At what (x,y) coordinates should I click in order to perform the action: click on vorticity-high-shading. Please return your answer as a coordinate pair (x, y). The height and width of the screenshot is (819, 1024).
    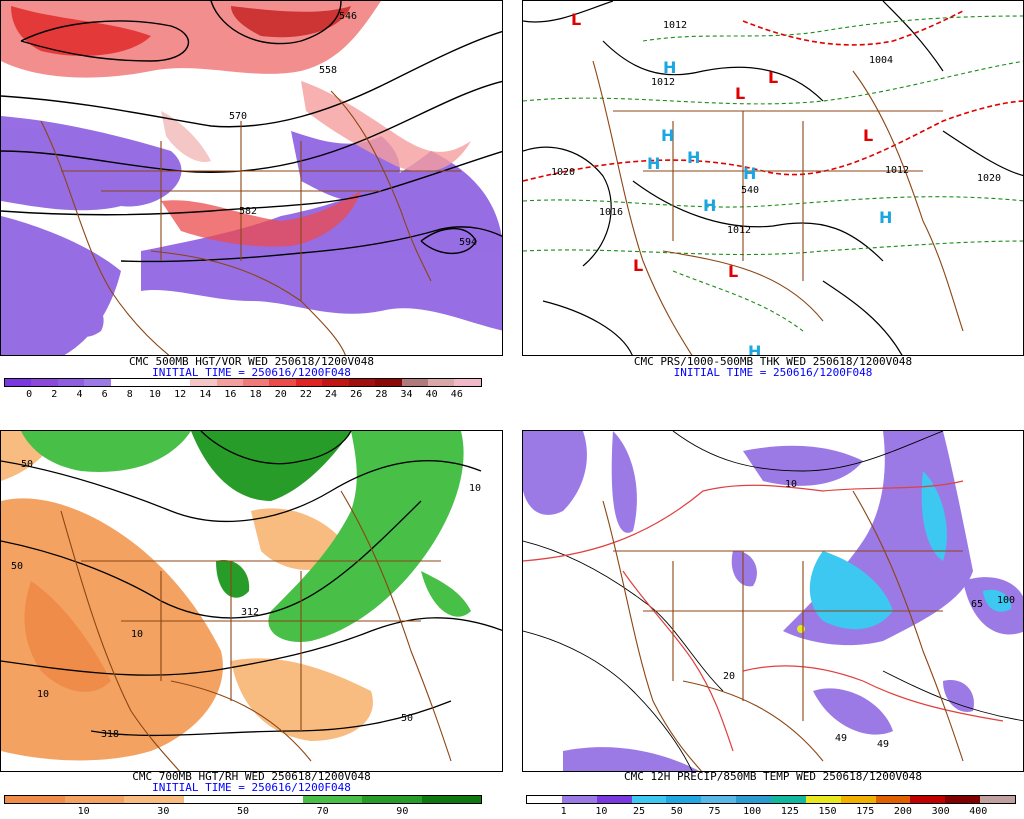
    Looking at the image, I should click on (236, 124).